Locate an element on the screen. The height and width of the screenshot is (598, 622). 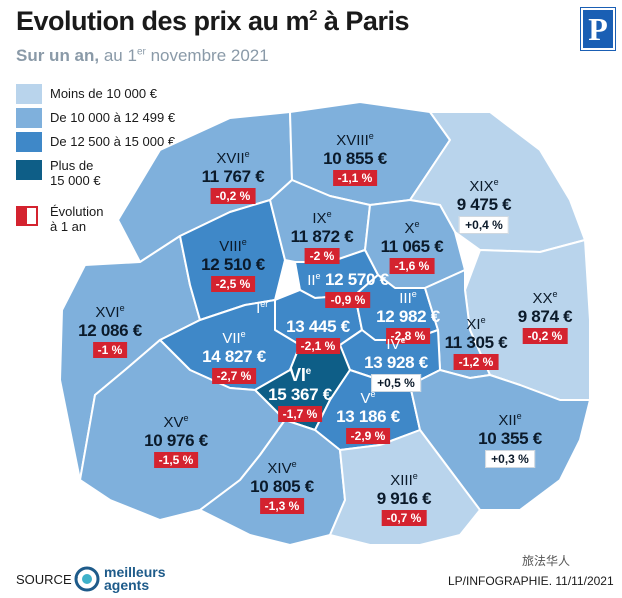
label-arr-19: XIXe 9 475 € +0,4 % is located at coordinates (484, 204).